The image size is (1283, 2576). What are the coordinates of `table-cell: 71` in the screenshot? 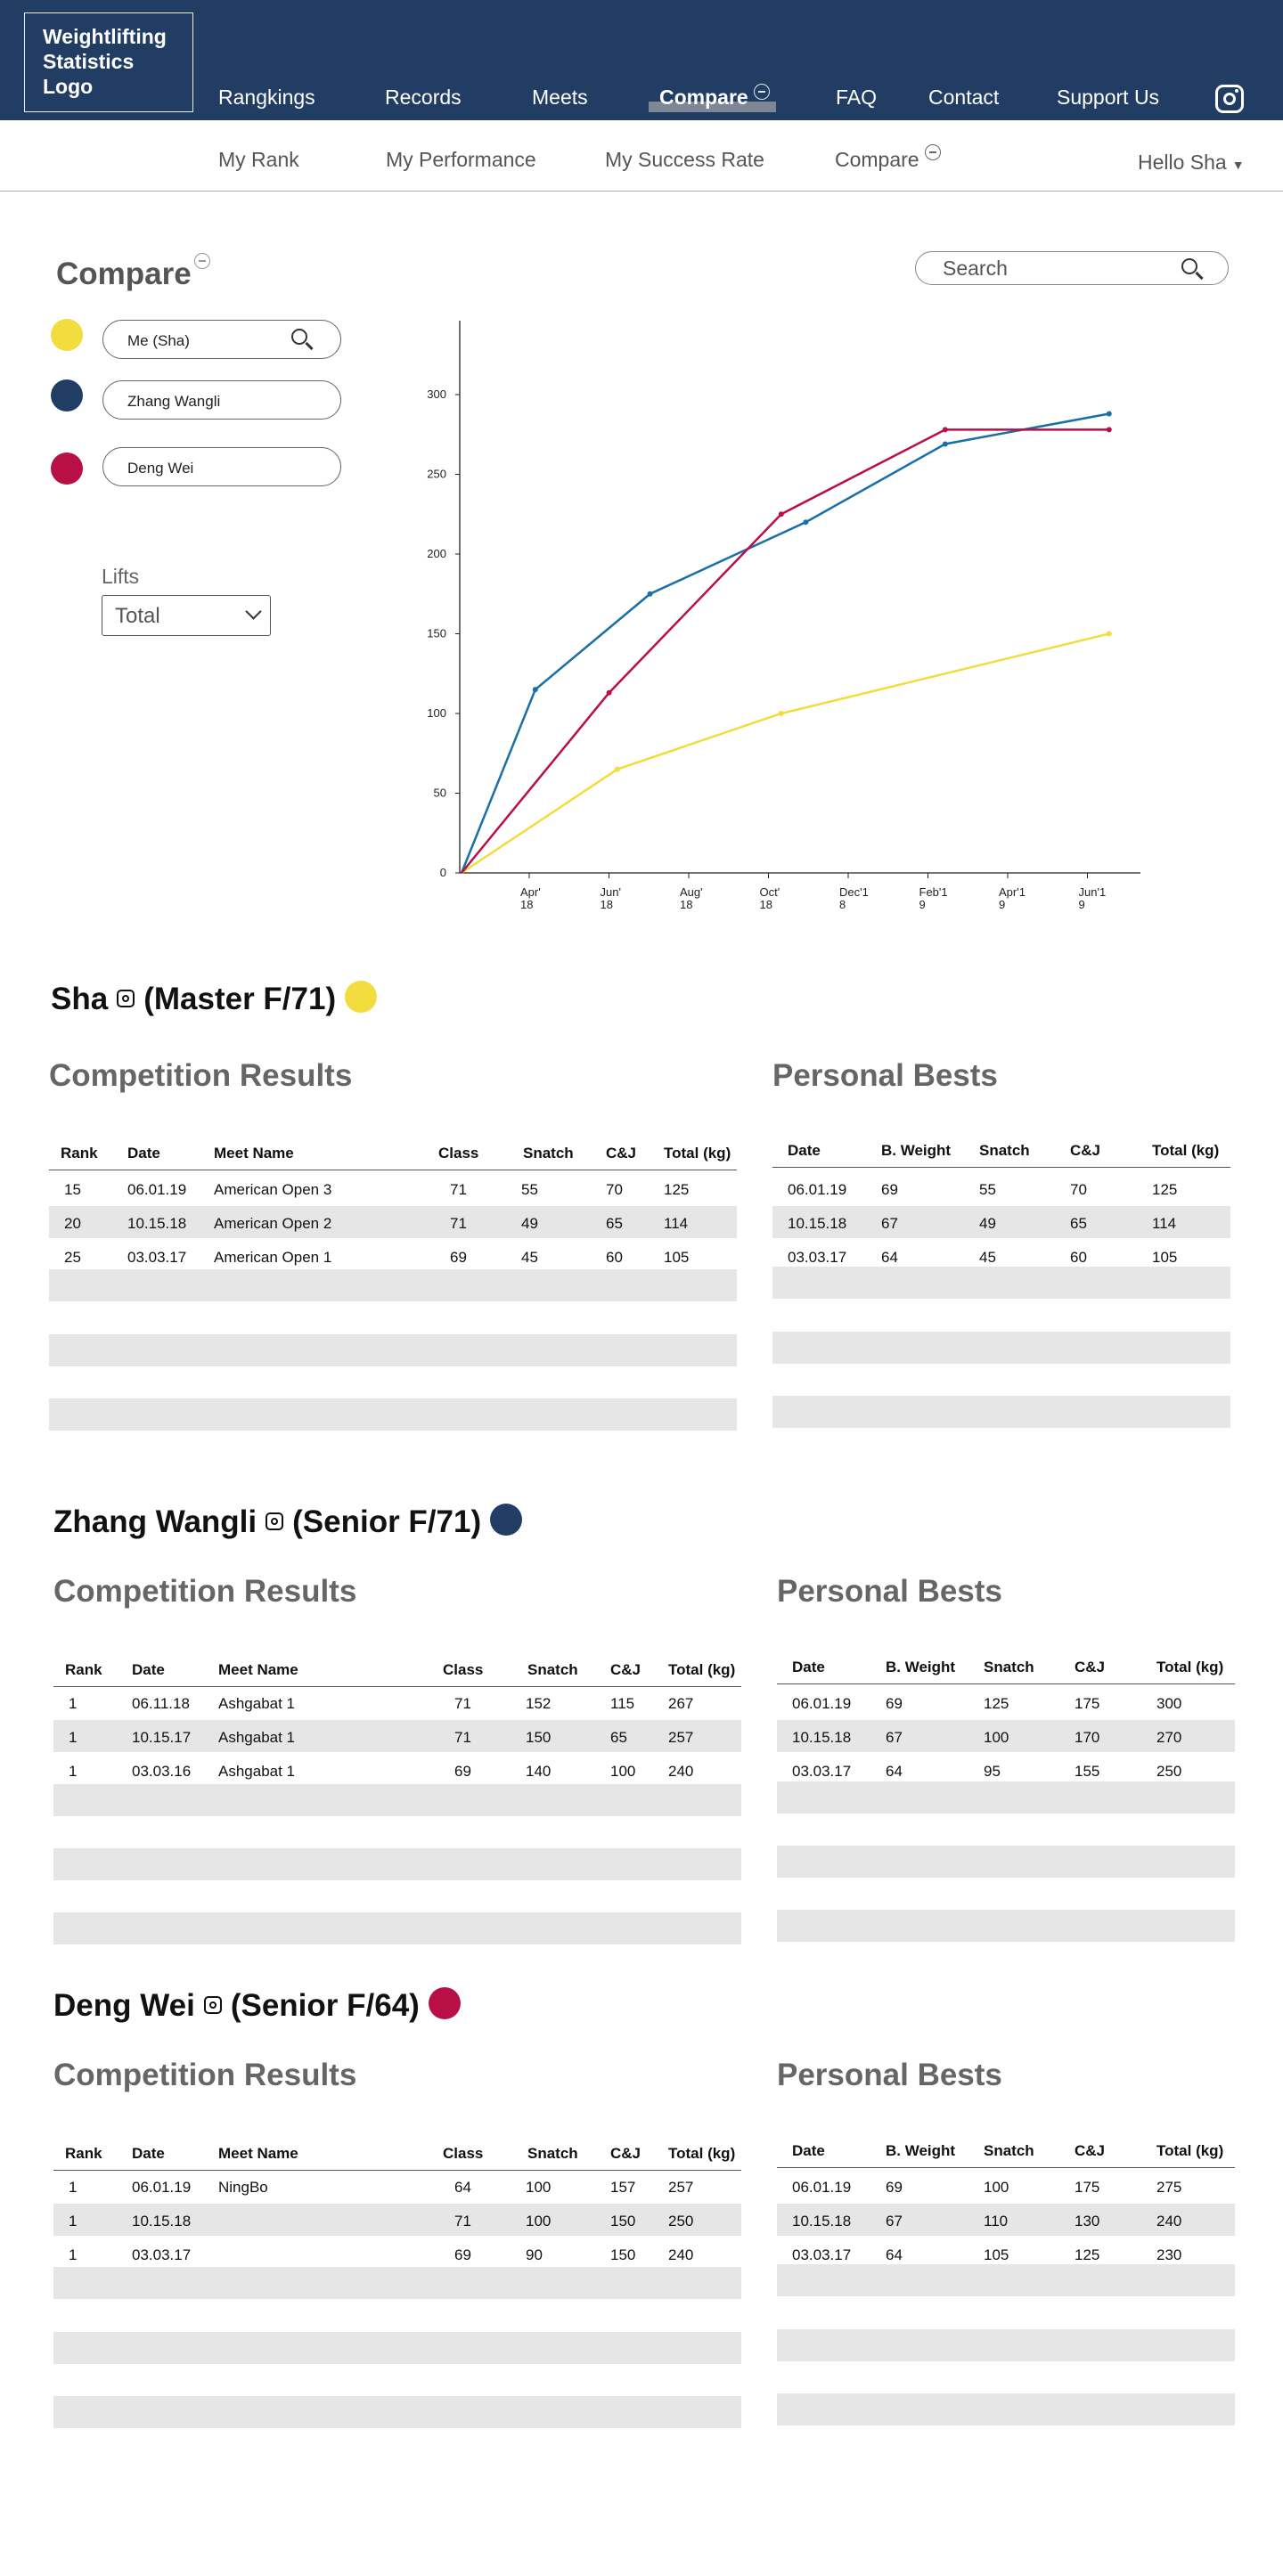 It's located at (458, 1223).